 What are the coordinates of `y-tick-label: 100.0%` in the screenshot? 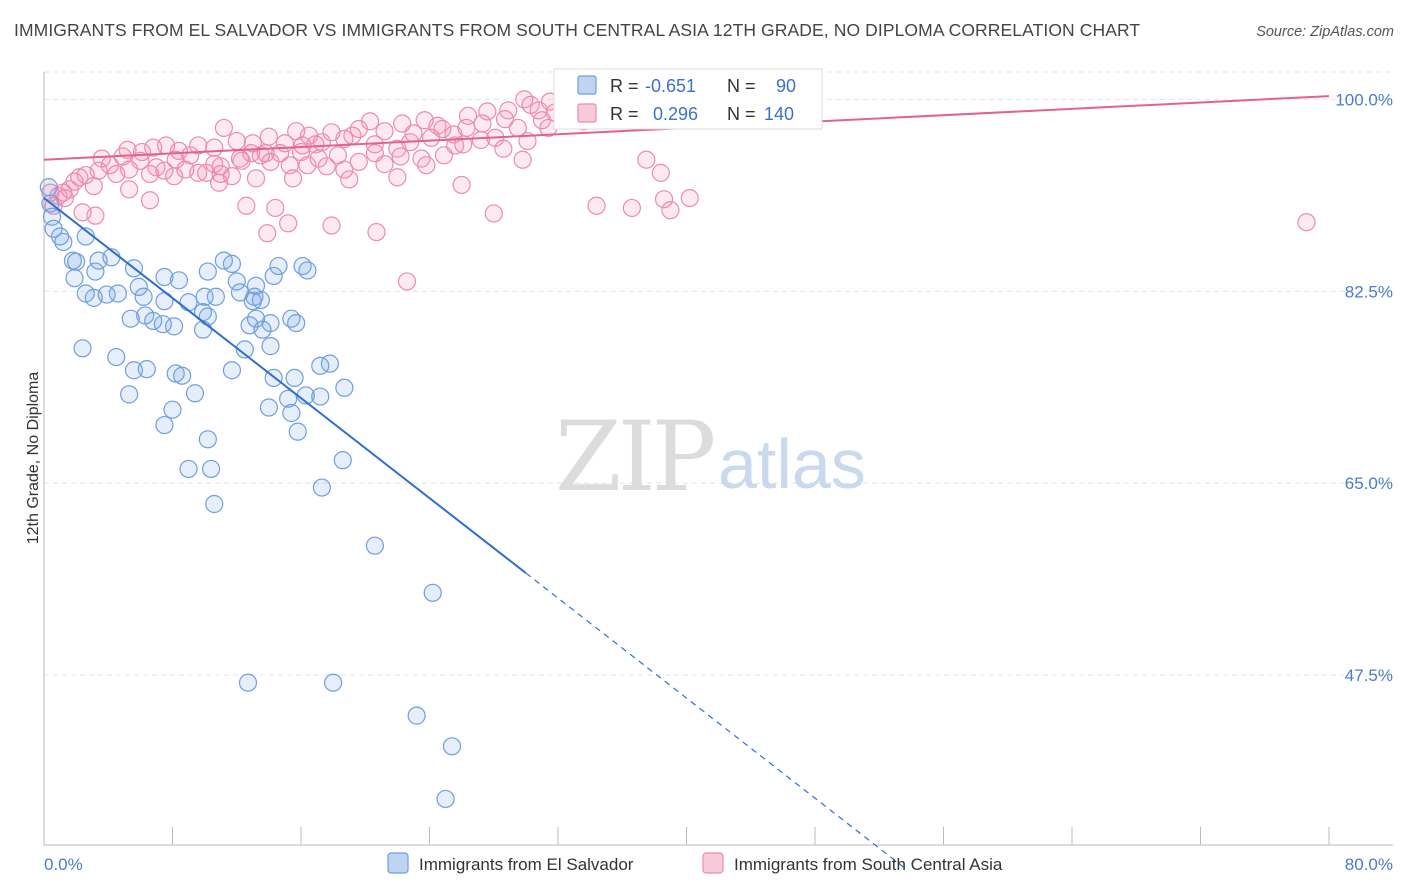 It's located at (1364, 99).